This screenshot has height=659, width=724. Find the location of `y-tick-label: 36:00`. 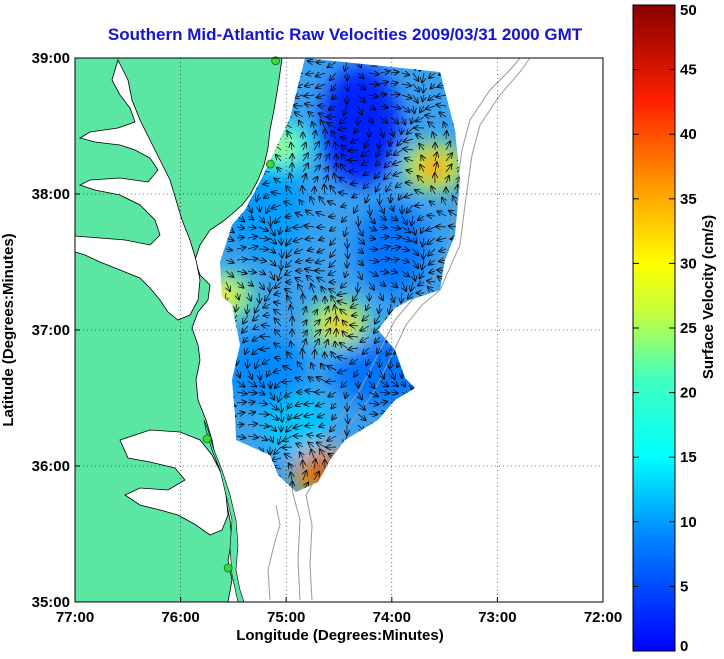

y-tick-label: 36:00 is located at coordinates (51, 466).